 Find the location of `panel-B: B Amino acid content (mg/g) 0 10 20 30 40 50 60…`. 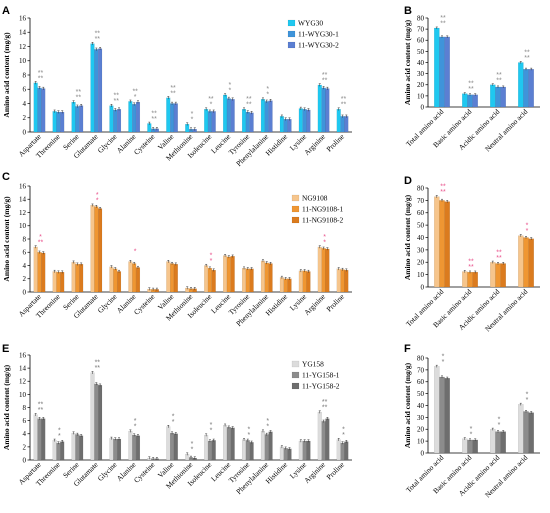

panel-B: B Amino acid content (mg/g) 0 10 20 30 40 50 60… is located at coordinates (471, 79).